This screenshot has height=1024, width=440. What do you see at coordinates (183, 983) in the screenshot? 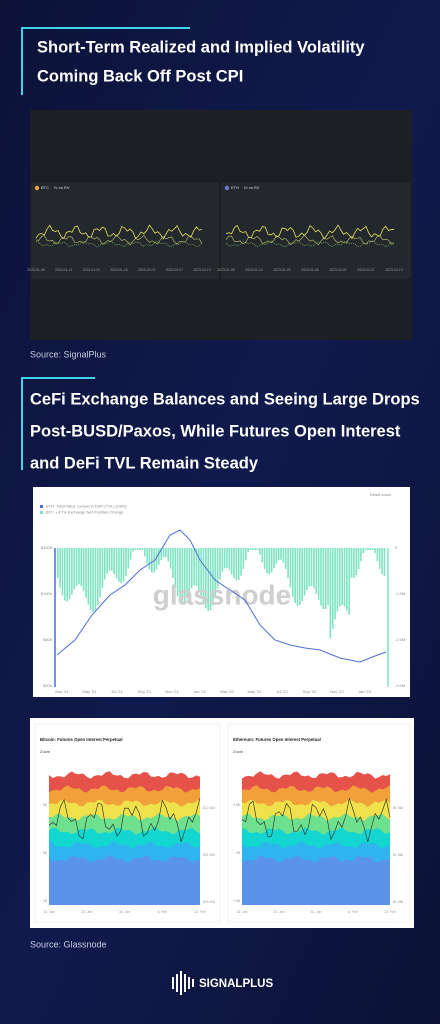
I see `logo-icon` at bounding box center [183, 983].